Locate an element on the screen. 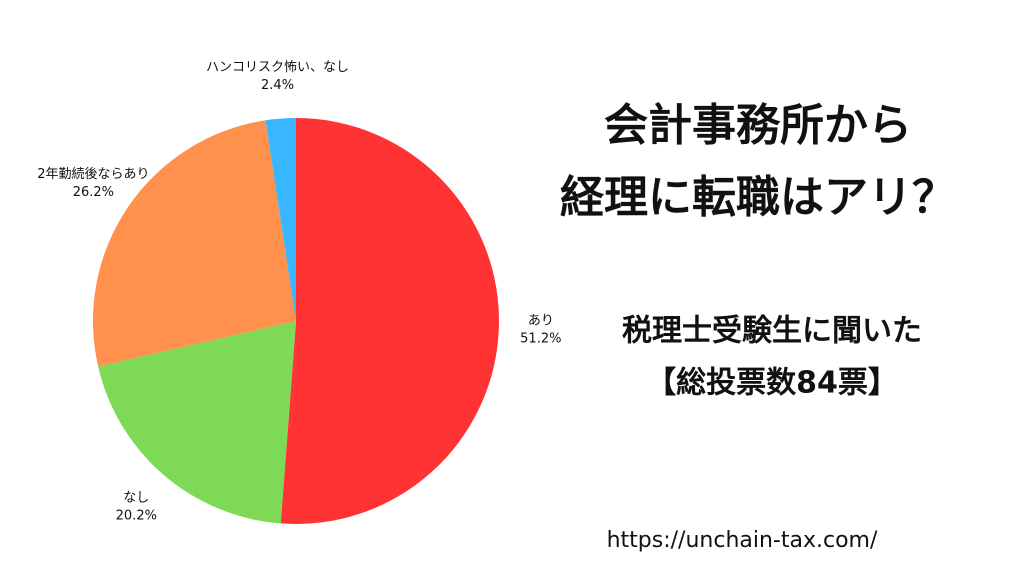 This screenshot has width=1024, height=576. source-url: https://unchain-tax.com/ is located at coordinates (742, 540).